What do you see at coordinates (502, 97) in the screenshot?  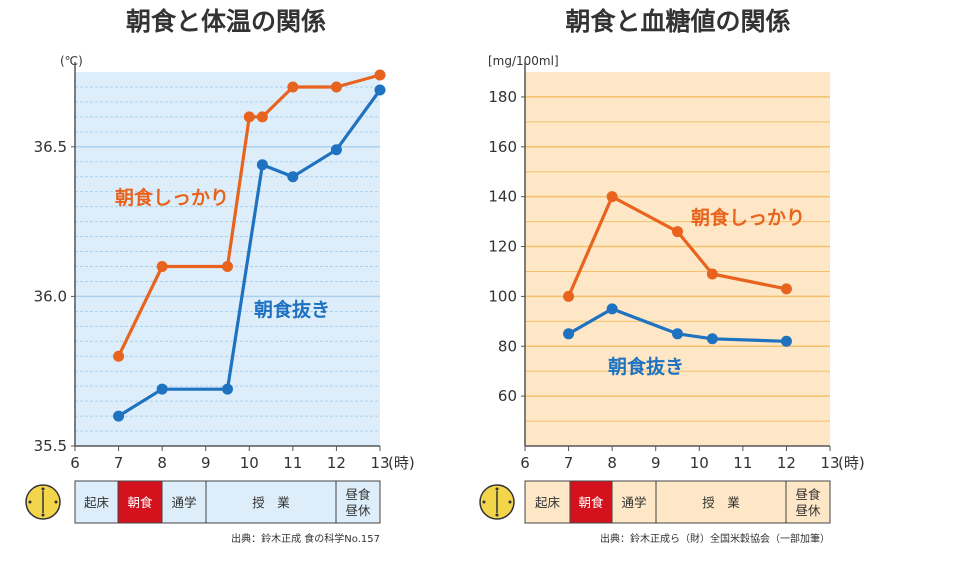 I see `y-tick-label: 180` at bounding box center [502, 97].